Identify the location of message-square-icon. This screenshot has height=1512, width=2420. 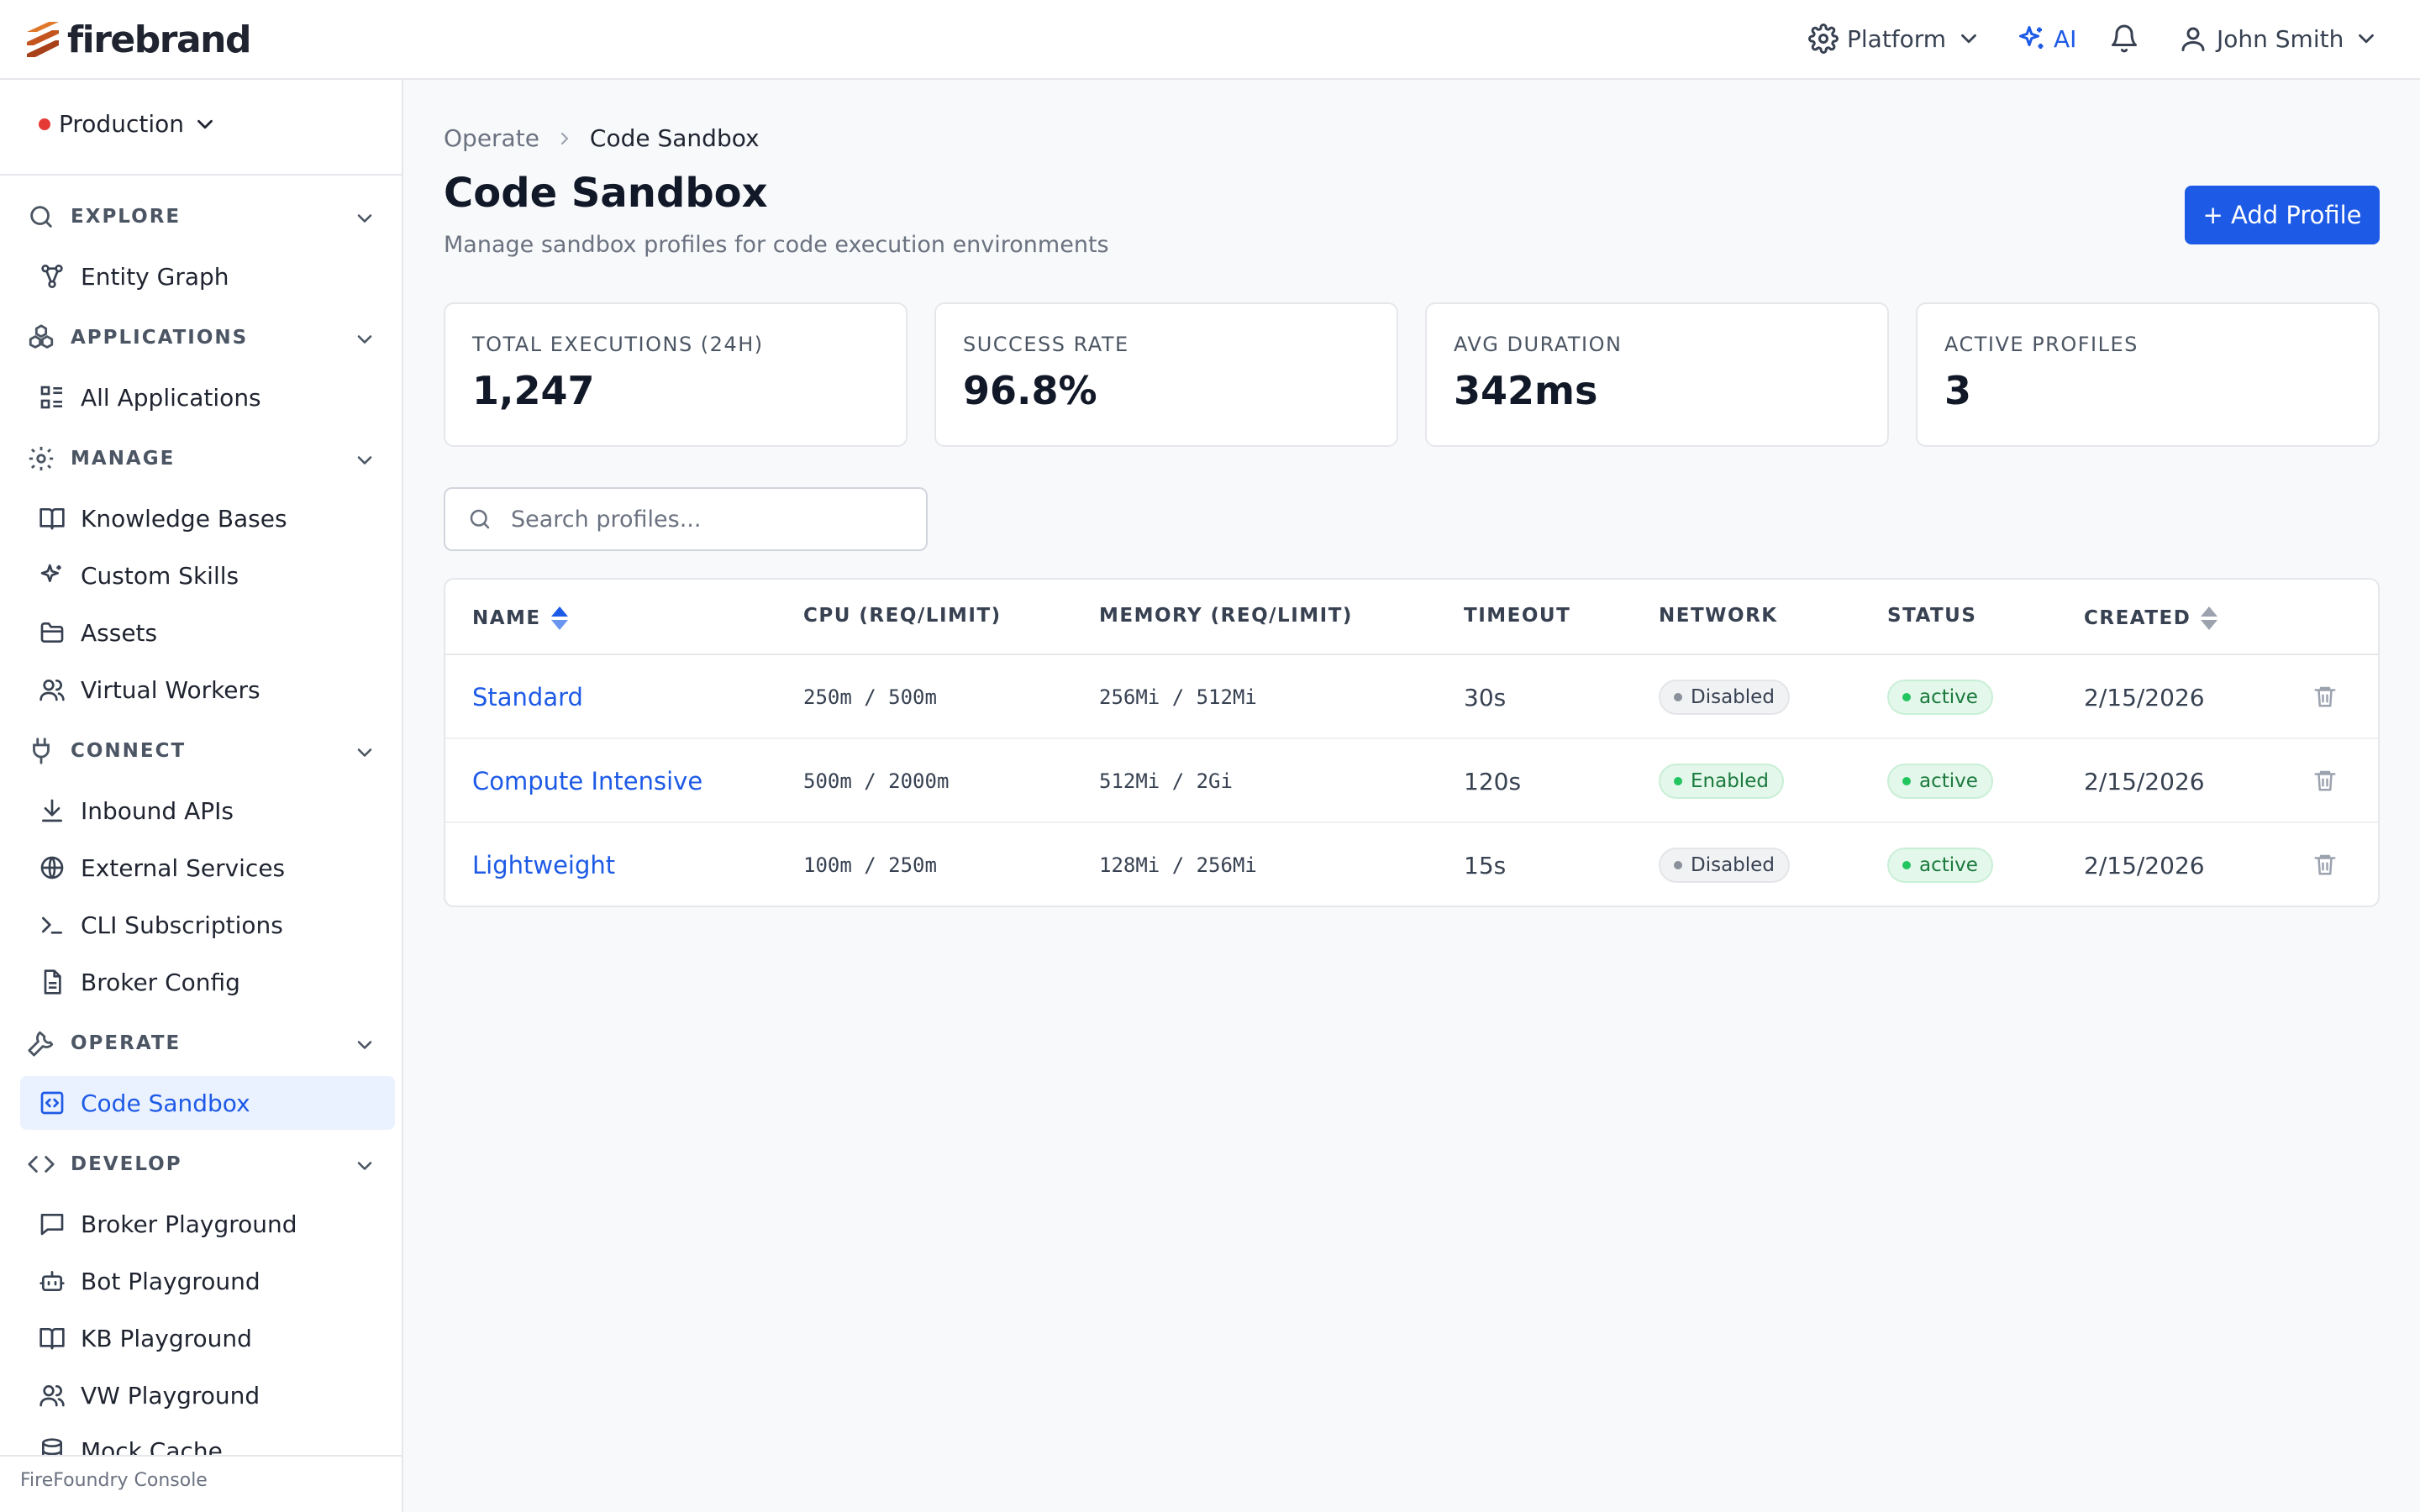
(52, 1225).